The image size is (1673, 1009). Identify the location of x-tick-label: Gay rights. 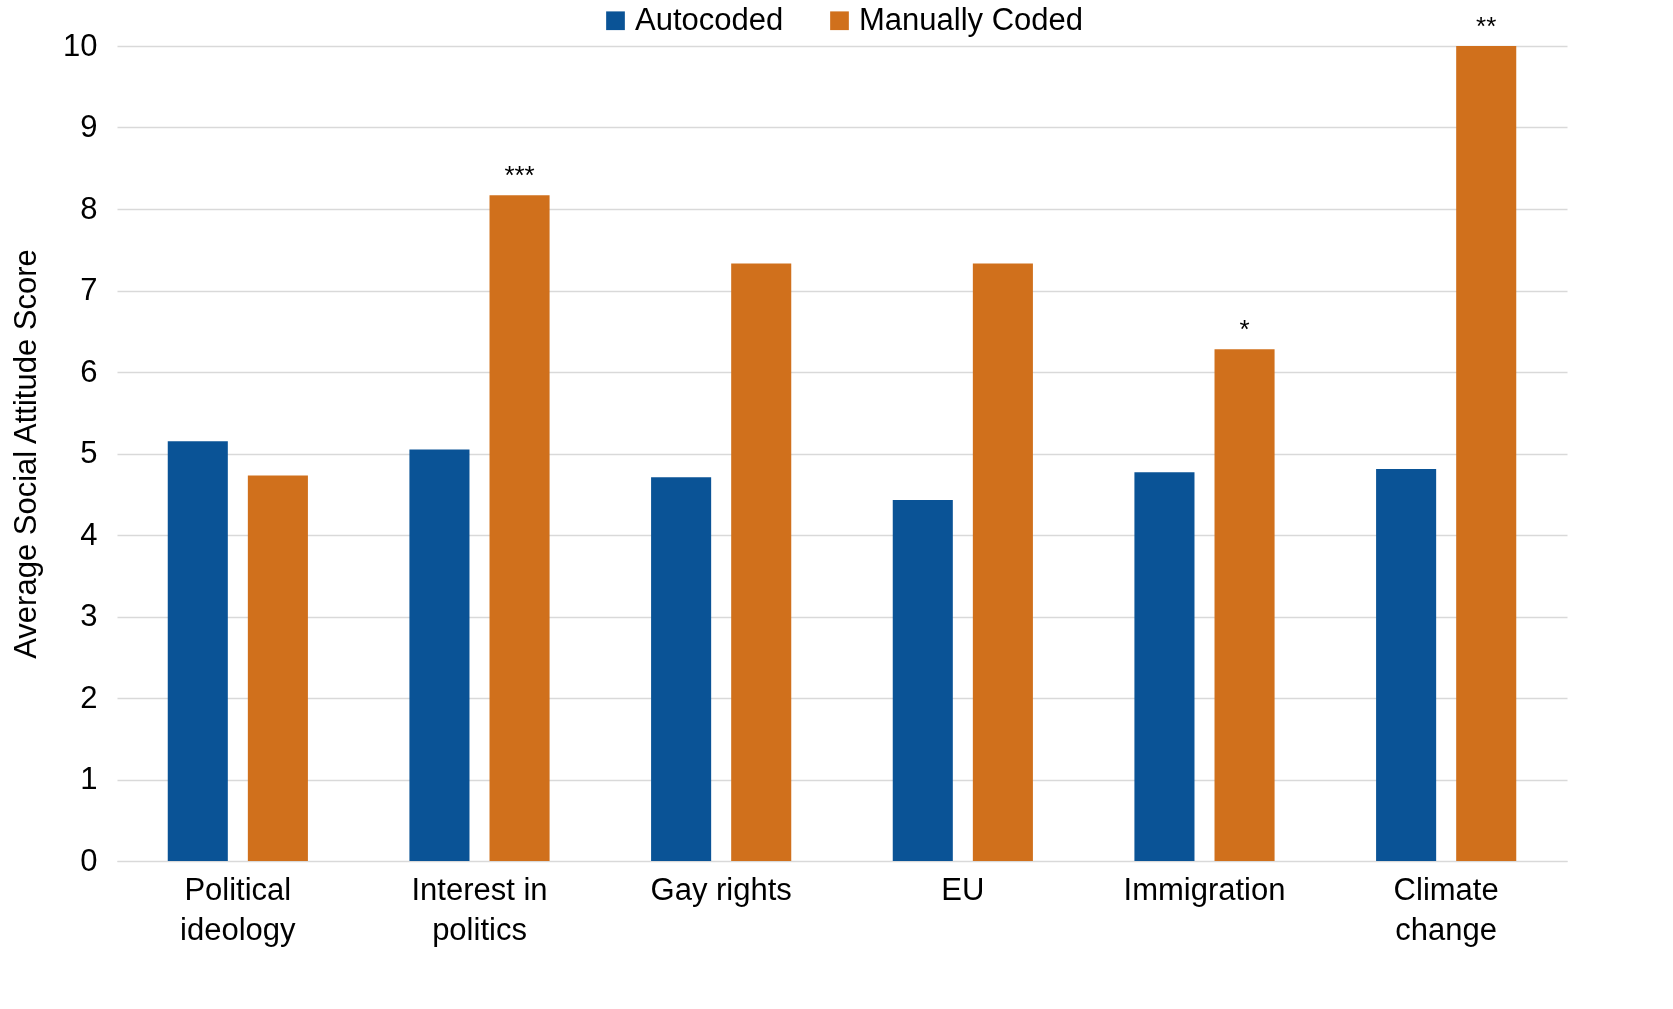
(721, 889).